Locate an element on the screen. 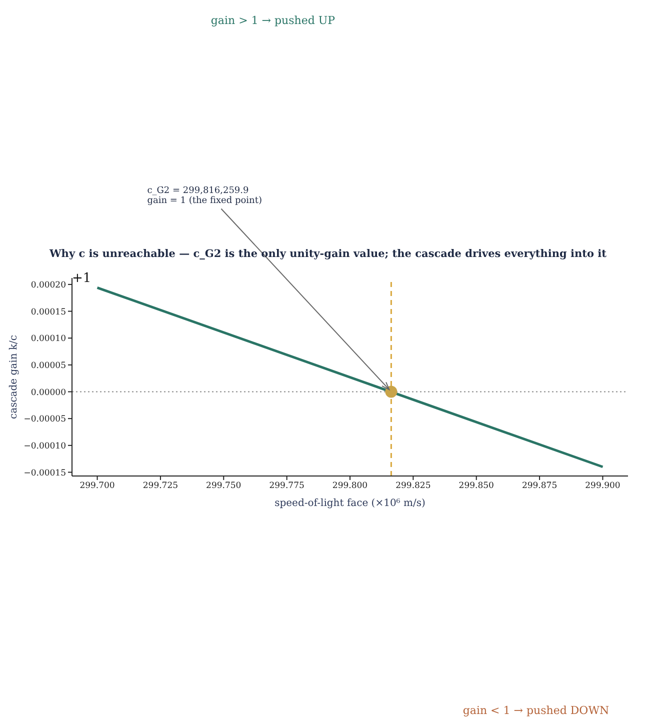 The height and width of the screenshot is (719, 652). x-tick-label: 299.825 is located at coordinates (413, 486).